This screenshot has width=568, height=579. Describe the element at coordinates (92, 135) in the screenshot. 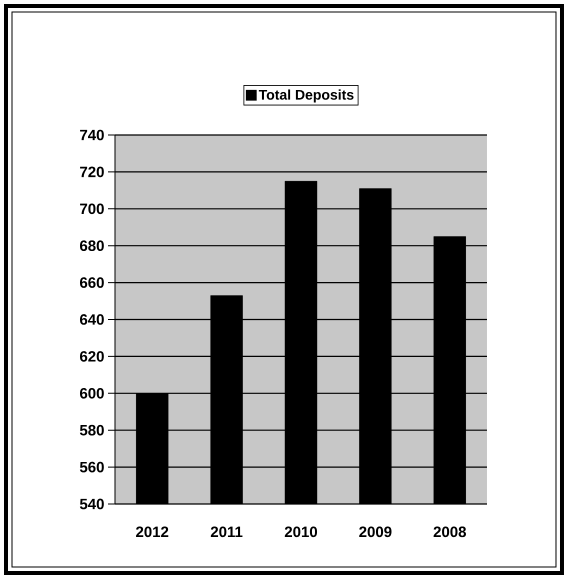

I see `y-tick-label: 740` at that location.